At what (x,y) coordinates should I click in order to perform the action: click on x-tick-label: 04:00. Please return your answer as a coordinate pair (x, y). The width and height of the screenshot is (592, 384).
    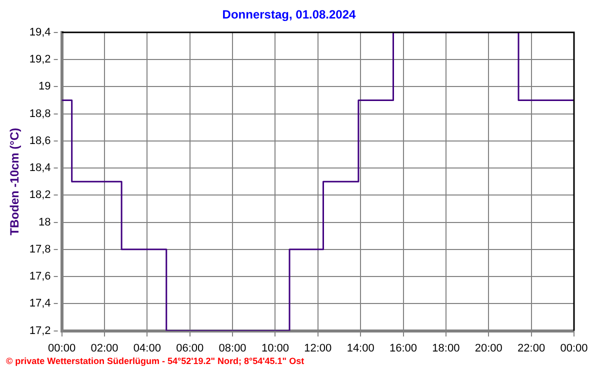
    Looking at the image, I should click on (147, 348).